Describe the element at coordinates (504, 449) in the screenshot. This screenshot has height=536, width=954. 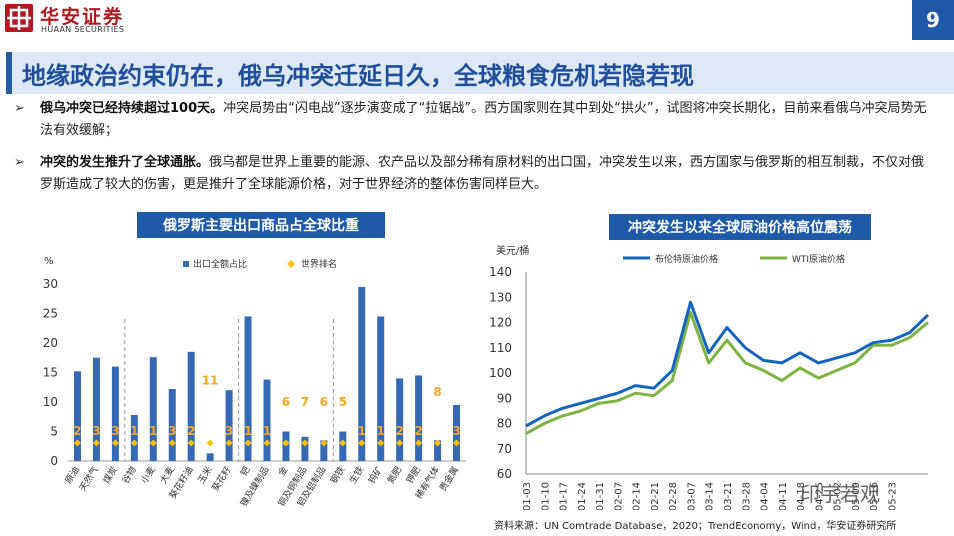
I see `y-tick-label: 70` at that location.